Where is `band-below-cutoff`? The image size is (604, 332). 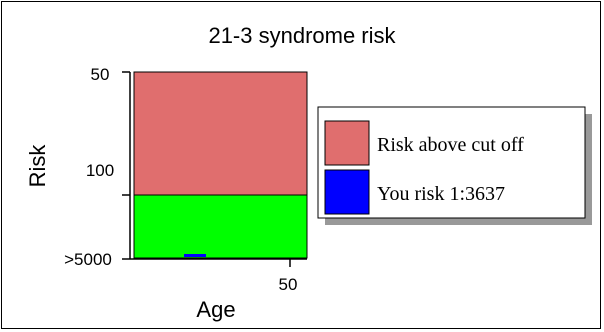 band-below-cutoff is located at coordinates (220, 226).